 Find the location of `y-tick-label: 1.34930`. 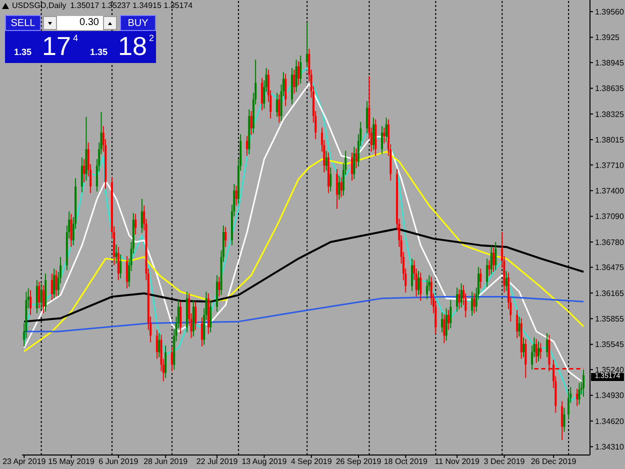

y-tick-label: 1.34930 is located at coordinates (609, 395).